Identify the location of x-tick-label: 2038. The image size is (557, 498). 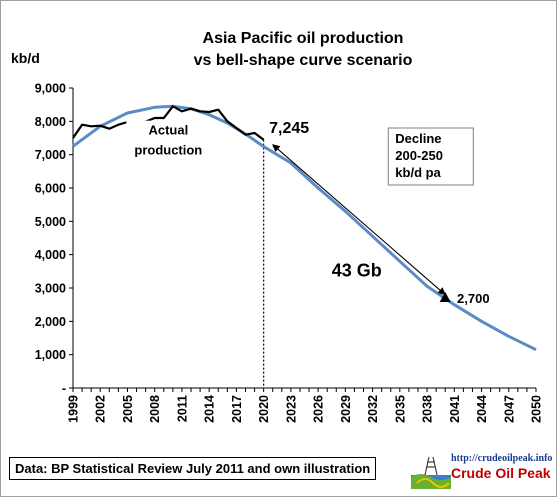
(428, 409).